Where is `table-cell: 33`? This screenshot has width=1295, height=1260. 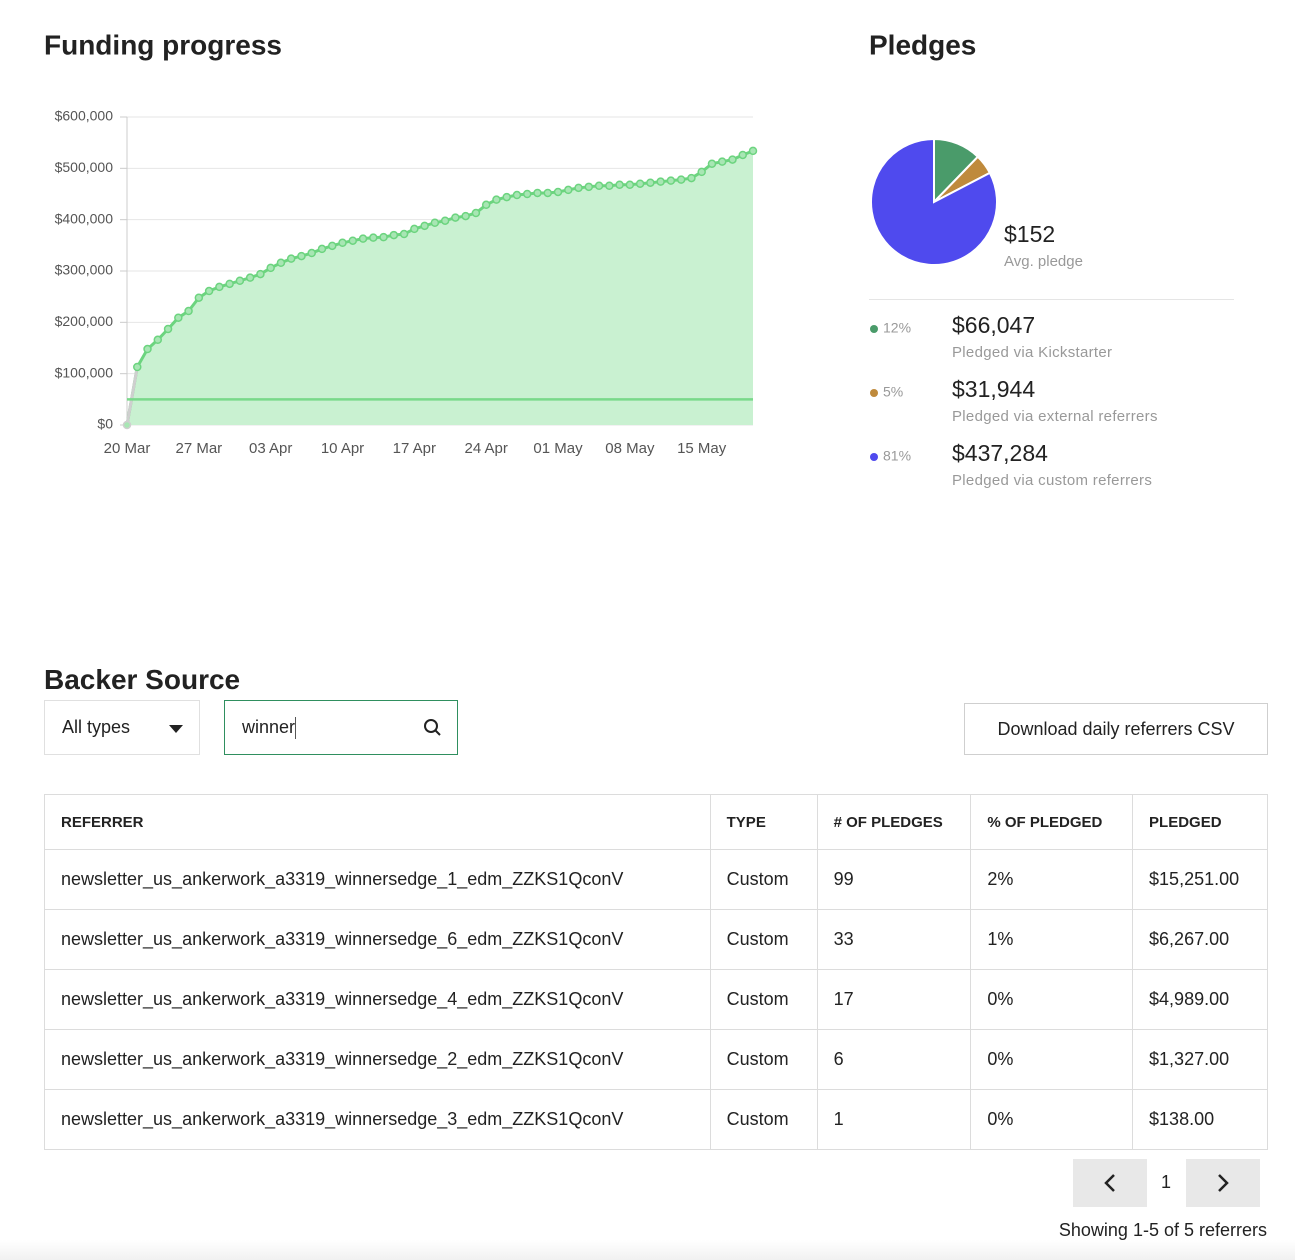
table-cell: 33 is located at coordinates (894, 939).